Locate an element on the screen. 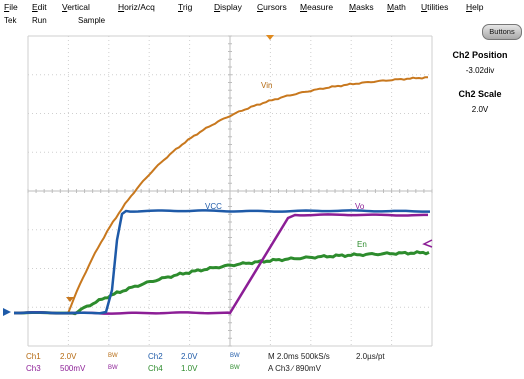 This screenshot has width=524, height=379. ch3-scale: 500mV is located at coordinates (73, 368).